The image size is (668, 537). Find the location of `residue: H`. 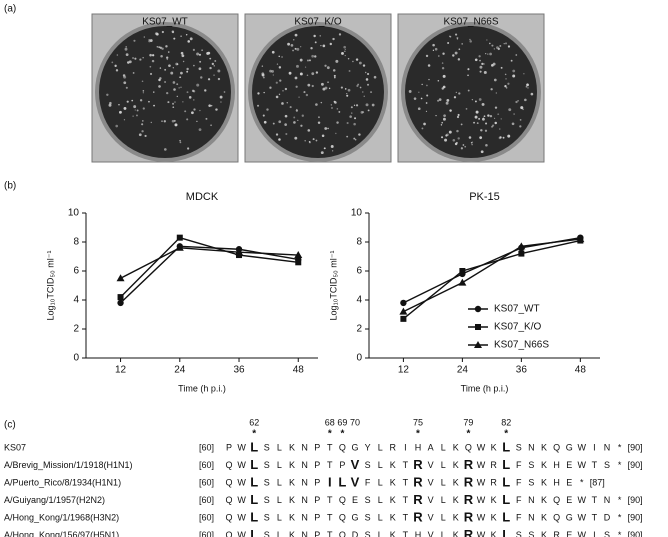

residue: H is located at coordinates (556, 482).